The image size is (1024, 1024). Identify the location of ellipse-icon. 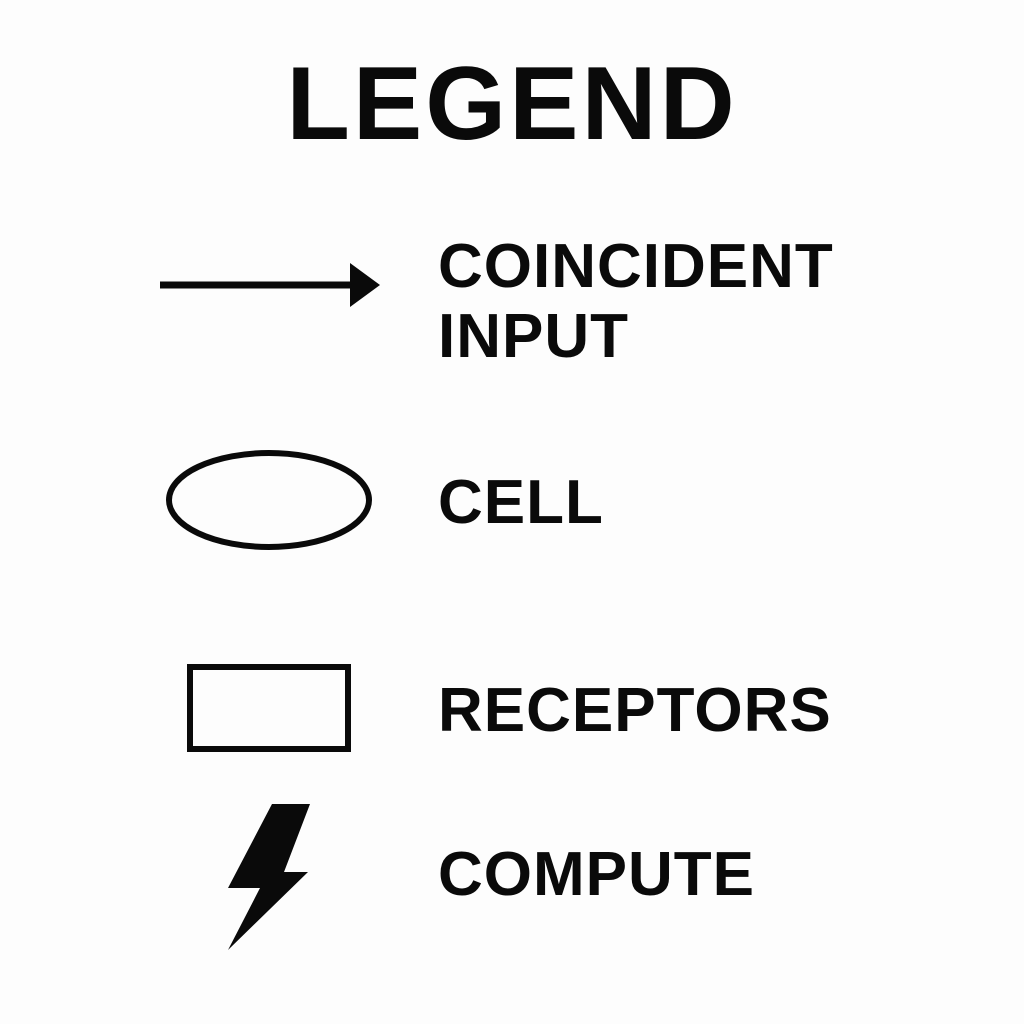
(269, 500).